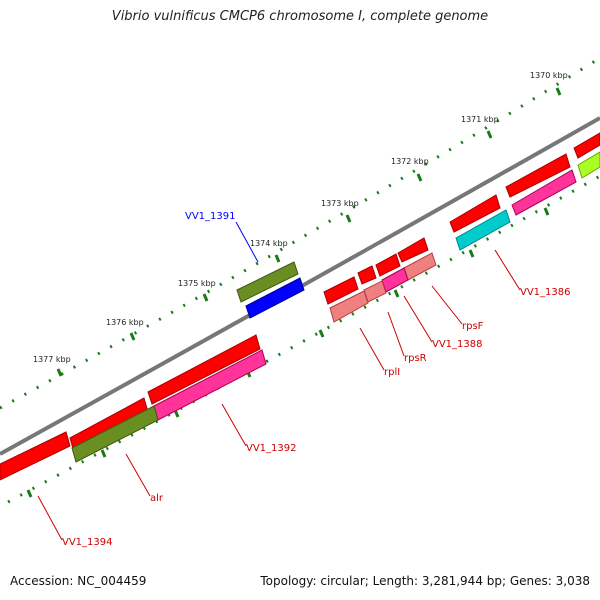 This screenshot has height=600, width=600. What do you see at coordinates (340, 203) in the screenshot?
I see `tick-label-1373: 1373 kbp` at bounding box center [340, 203].